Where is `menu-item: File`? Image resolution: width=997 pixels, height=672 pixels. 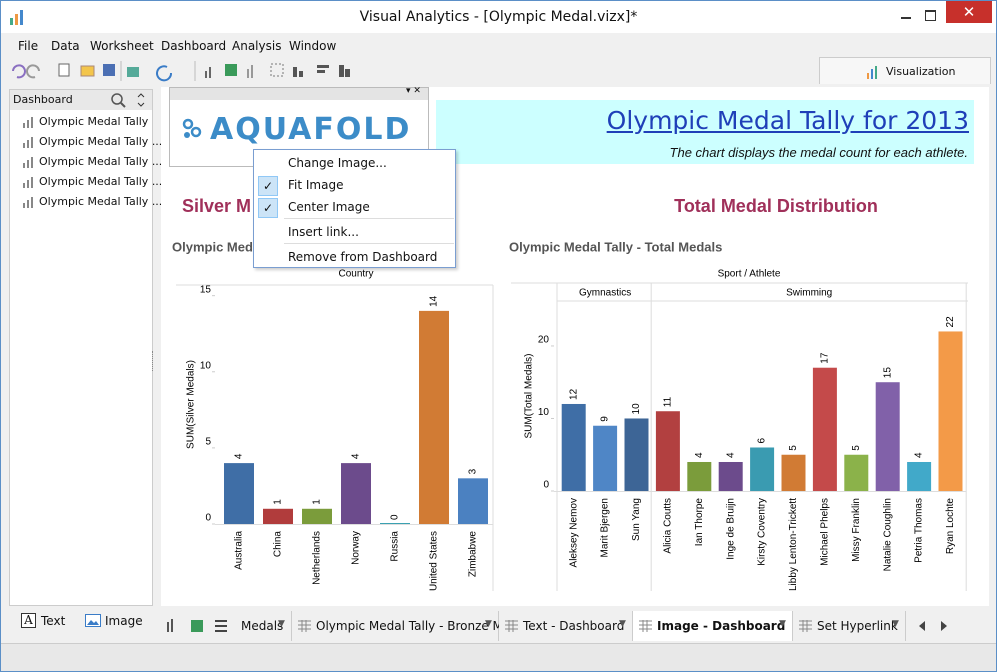 menu-item: File is located at coordinates (28, 46).